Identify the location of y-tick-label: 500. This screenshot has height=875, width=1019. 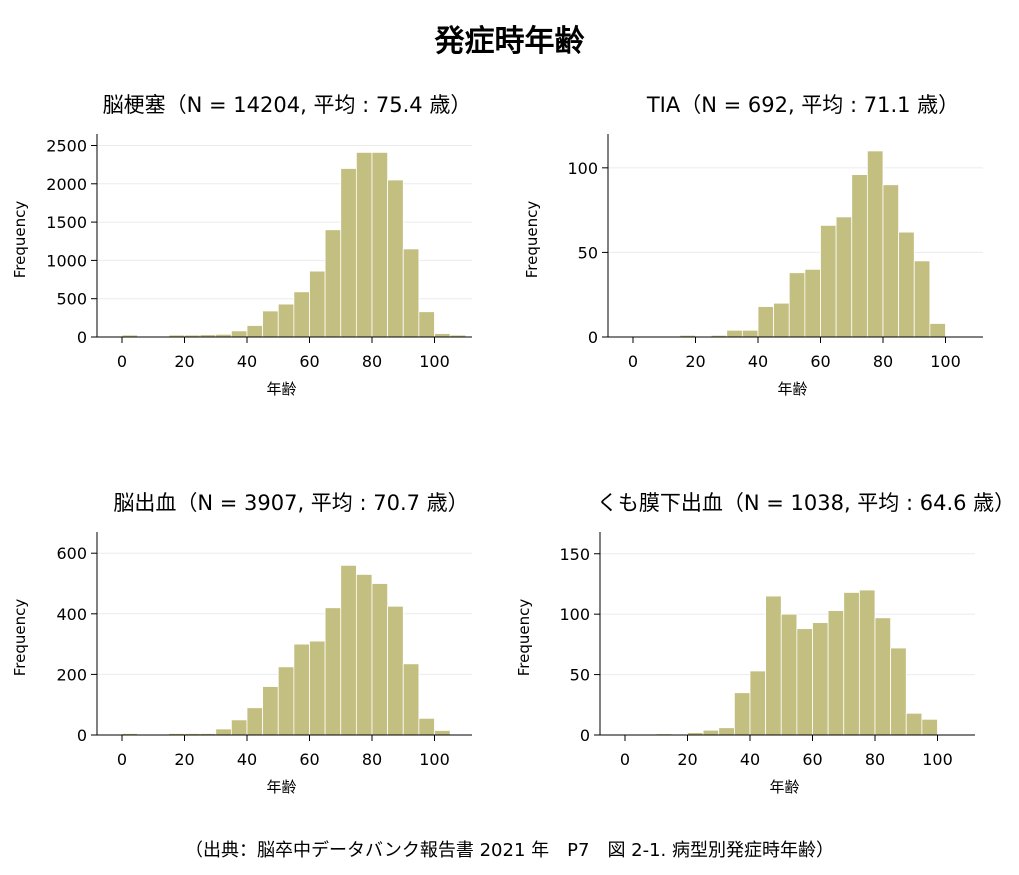
(71, 299).